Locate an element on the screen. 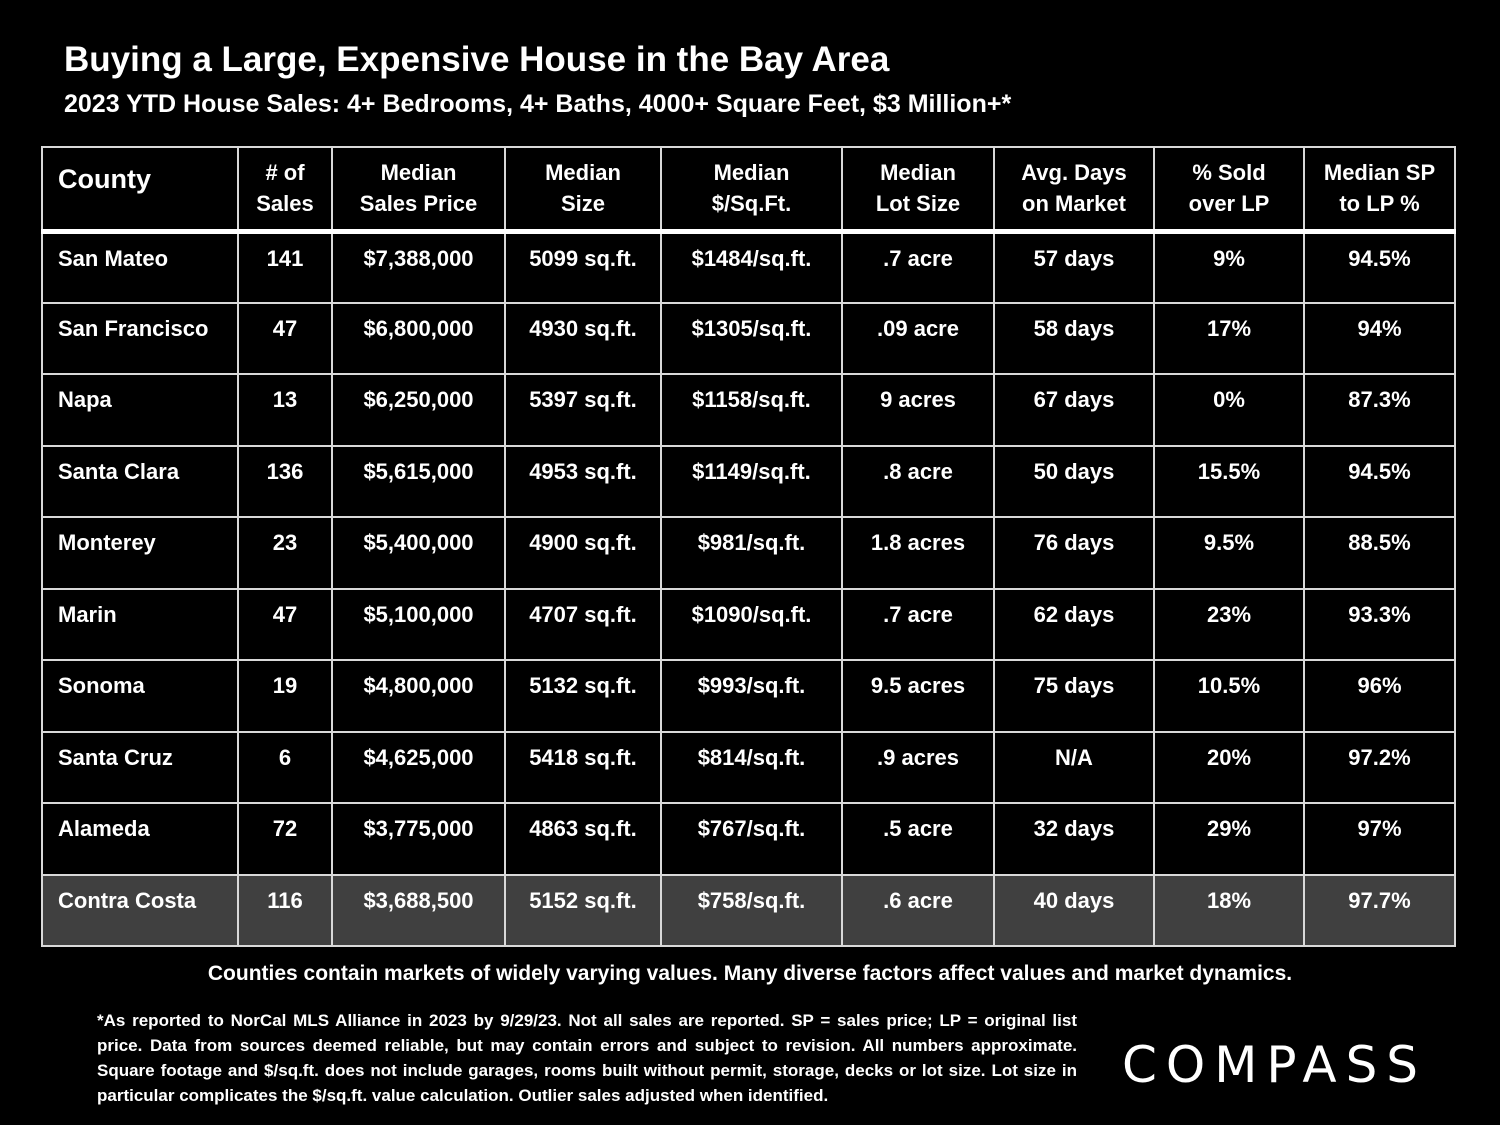 Image resolution: width=1500 pixels, height=1125 pixels. price-cell: $6,800,000 is located at coordinates (418, 338).